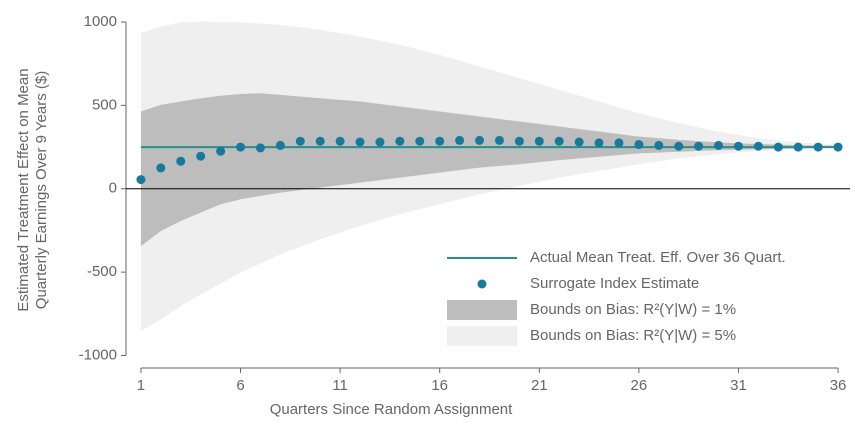 Image resolution: width=855 pixels, height=426 pixels. Describe the element at coordinates (658, 257) in the screenshot. I see `legend-label: Actual Mean Treat. Eff. Over 36 Quart.` at that location.